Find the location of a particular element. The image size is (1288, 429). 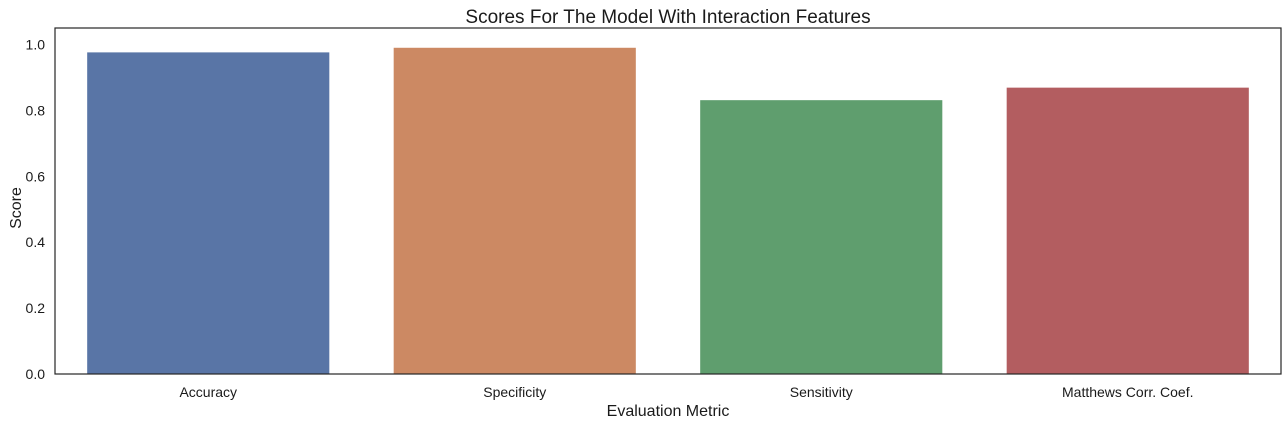

y-tick-label: 0.4 is located at coordinates (36, 242).